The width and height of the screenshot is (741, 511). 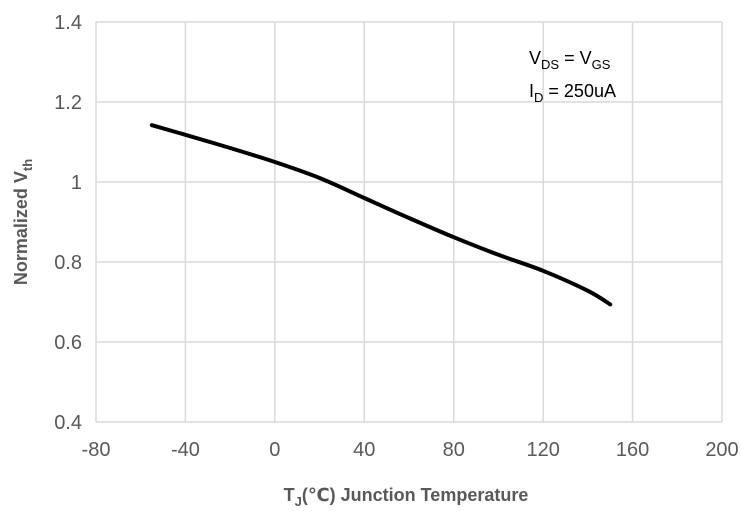 I want to click on x-tick-label: 120, so click(x=542, y=450).